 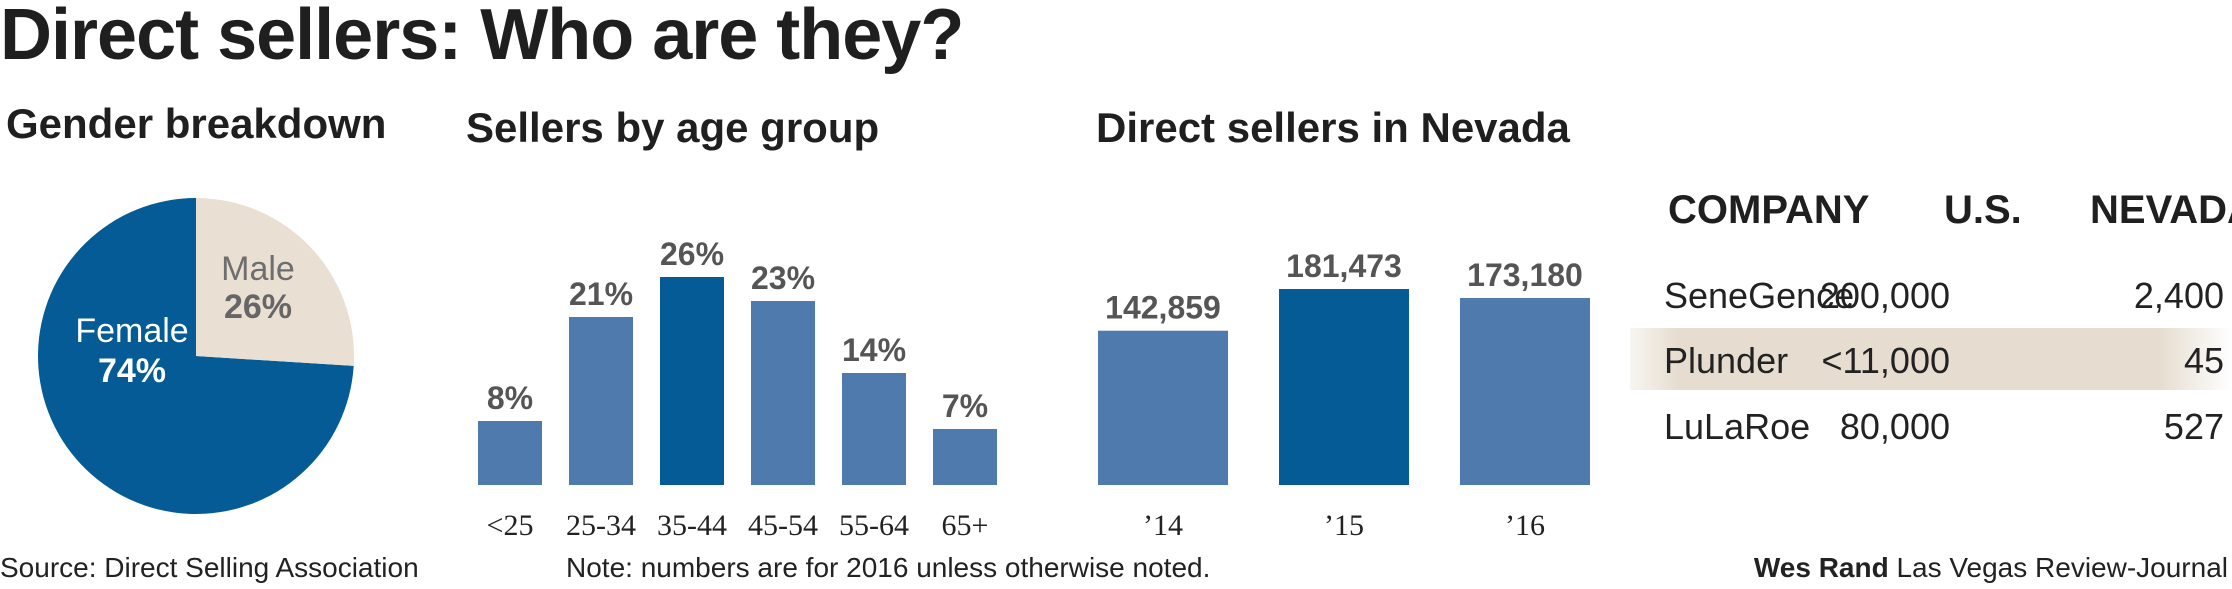 What do you see at coordinates (482, 37) in the screenshot?
I see `page-title: Direct sellers: Who are they?` at bounding box center [482, 37].